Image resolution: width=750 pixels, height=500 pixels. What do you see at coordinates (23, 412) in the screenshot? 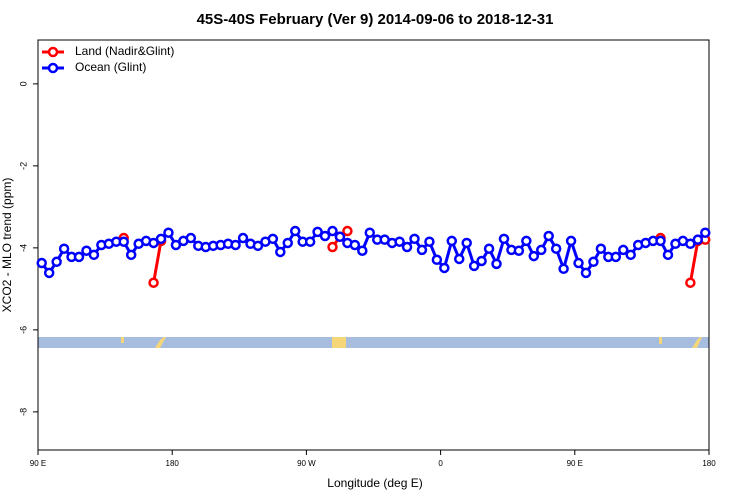
I see `y-tick-label: -8` at bounding box center [23, 412].